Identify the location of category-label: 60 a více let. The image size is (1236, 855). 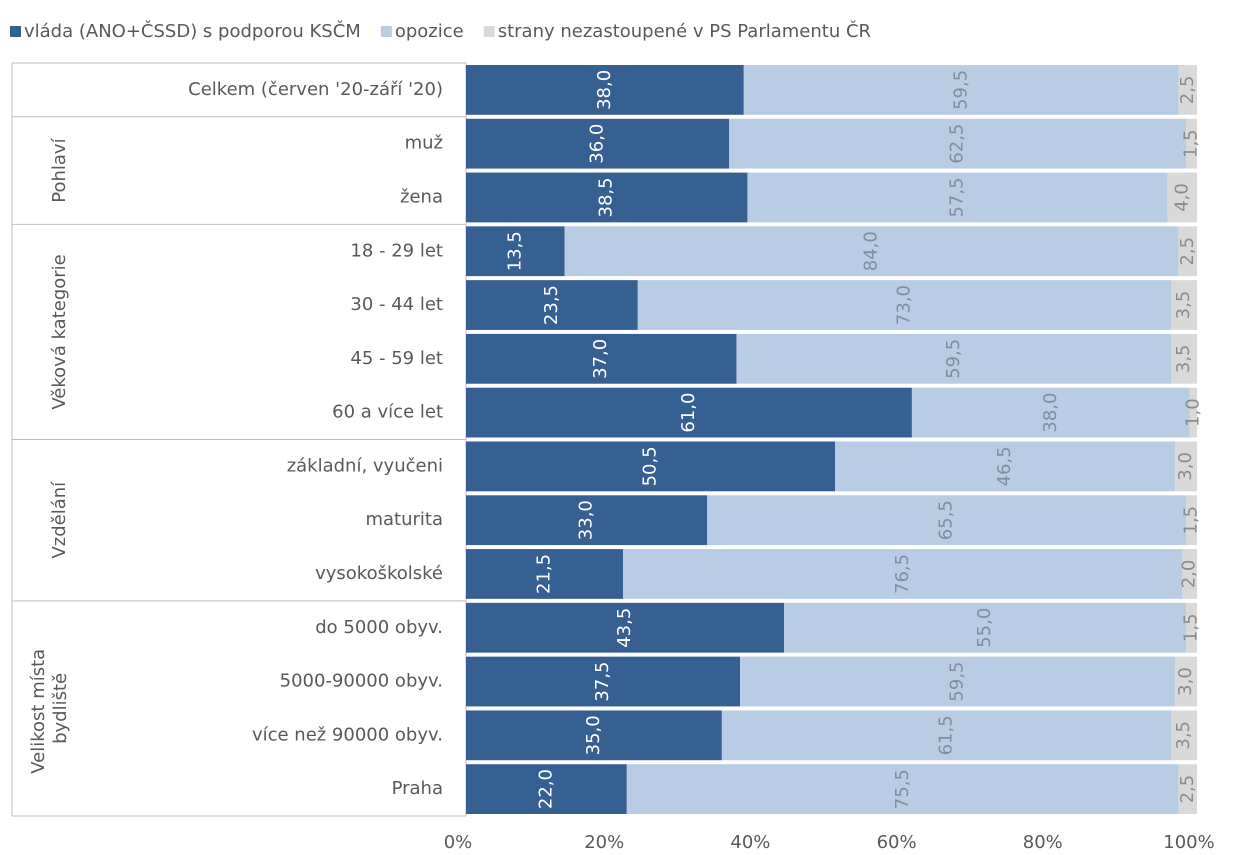
(387, 412).